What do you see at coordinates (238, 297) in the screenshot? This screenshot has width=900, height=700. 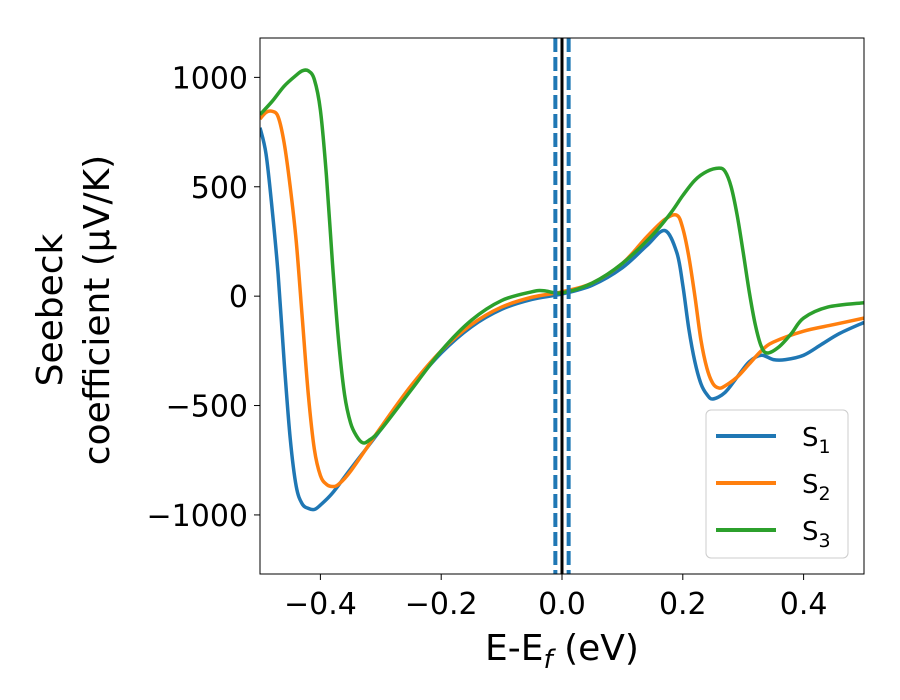 I see `y-tick-label: 0` at bounding box center [238, 297].